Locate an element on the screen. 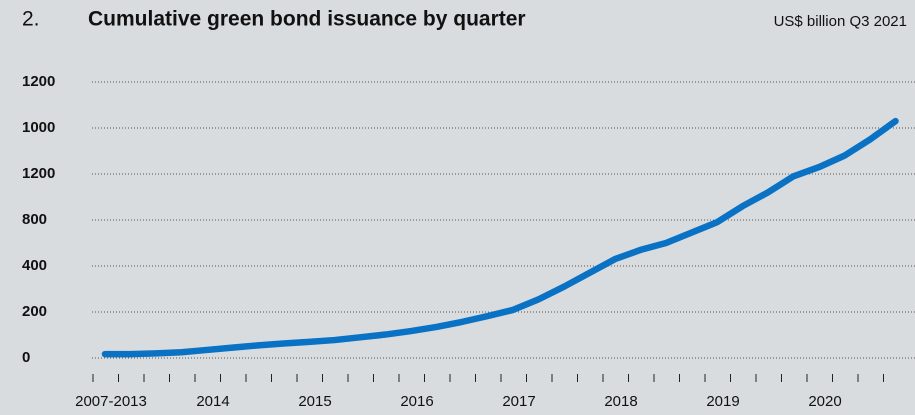 Image resolution: width=915 pixels, height=415 pixels. chart-subtitle: US$ billion Q3 2021 is located at coordinates (840, 21).